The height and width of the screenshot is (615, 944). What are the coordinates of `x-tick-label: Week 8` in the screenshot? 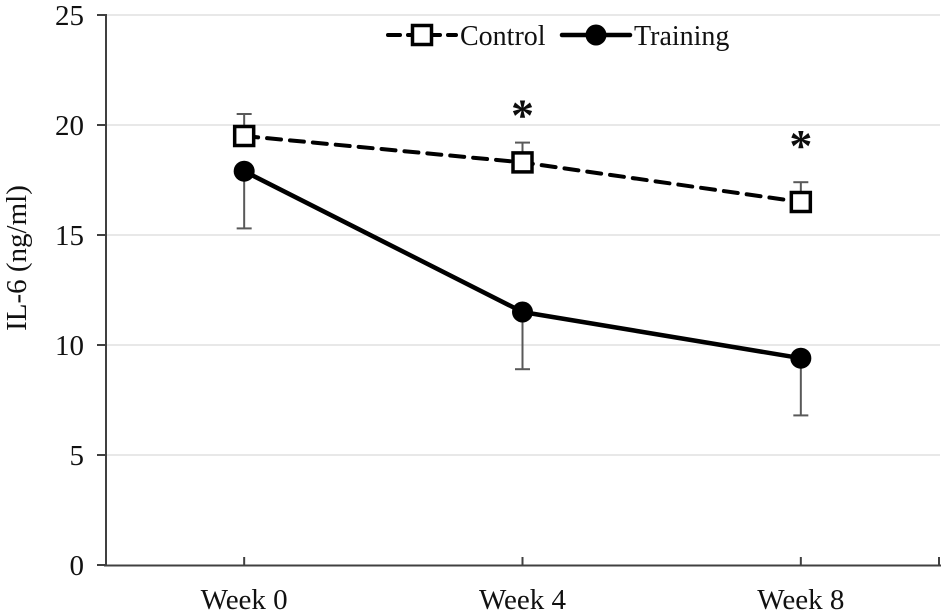 It's located at (800, 599).